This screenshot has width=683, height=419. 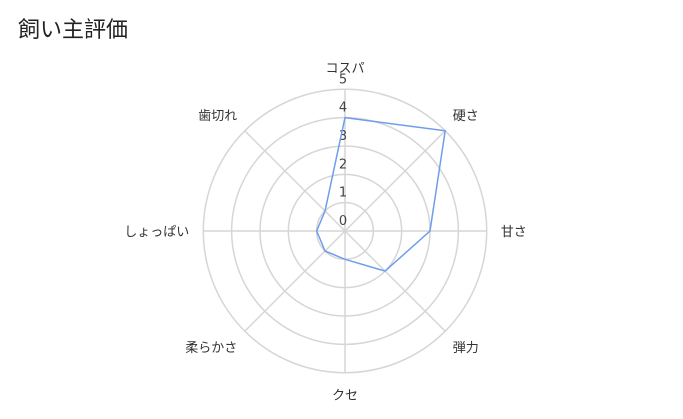 I want to click on axis-label: 硬さ, so click(x=466, y=116).